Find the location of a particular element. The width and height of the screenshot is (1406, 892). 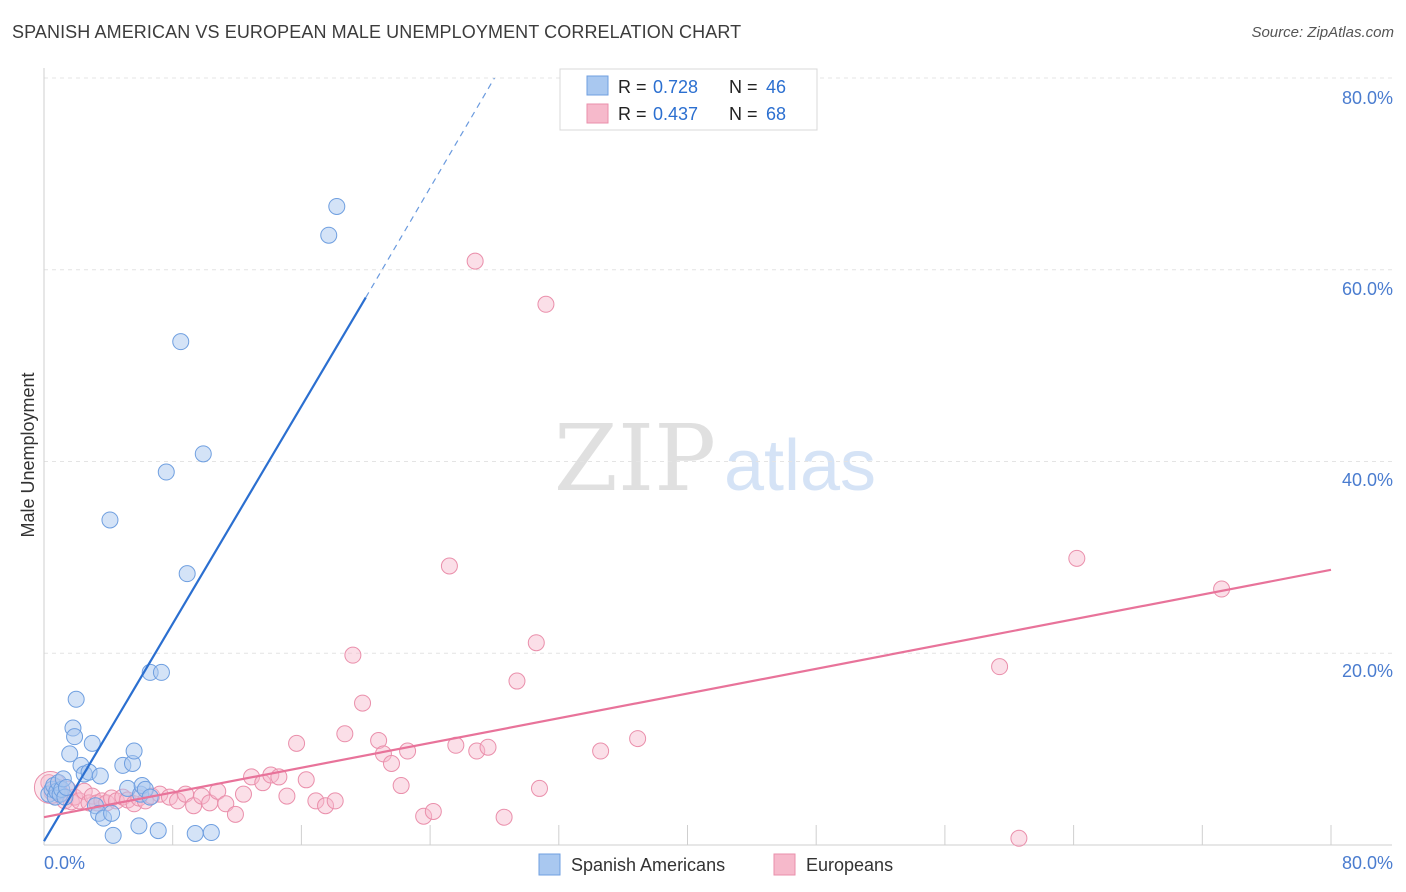

y-tick-labels: 20.0% 40.0% 60.0% 80.0% is located at coordinates (1367, 384).